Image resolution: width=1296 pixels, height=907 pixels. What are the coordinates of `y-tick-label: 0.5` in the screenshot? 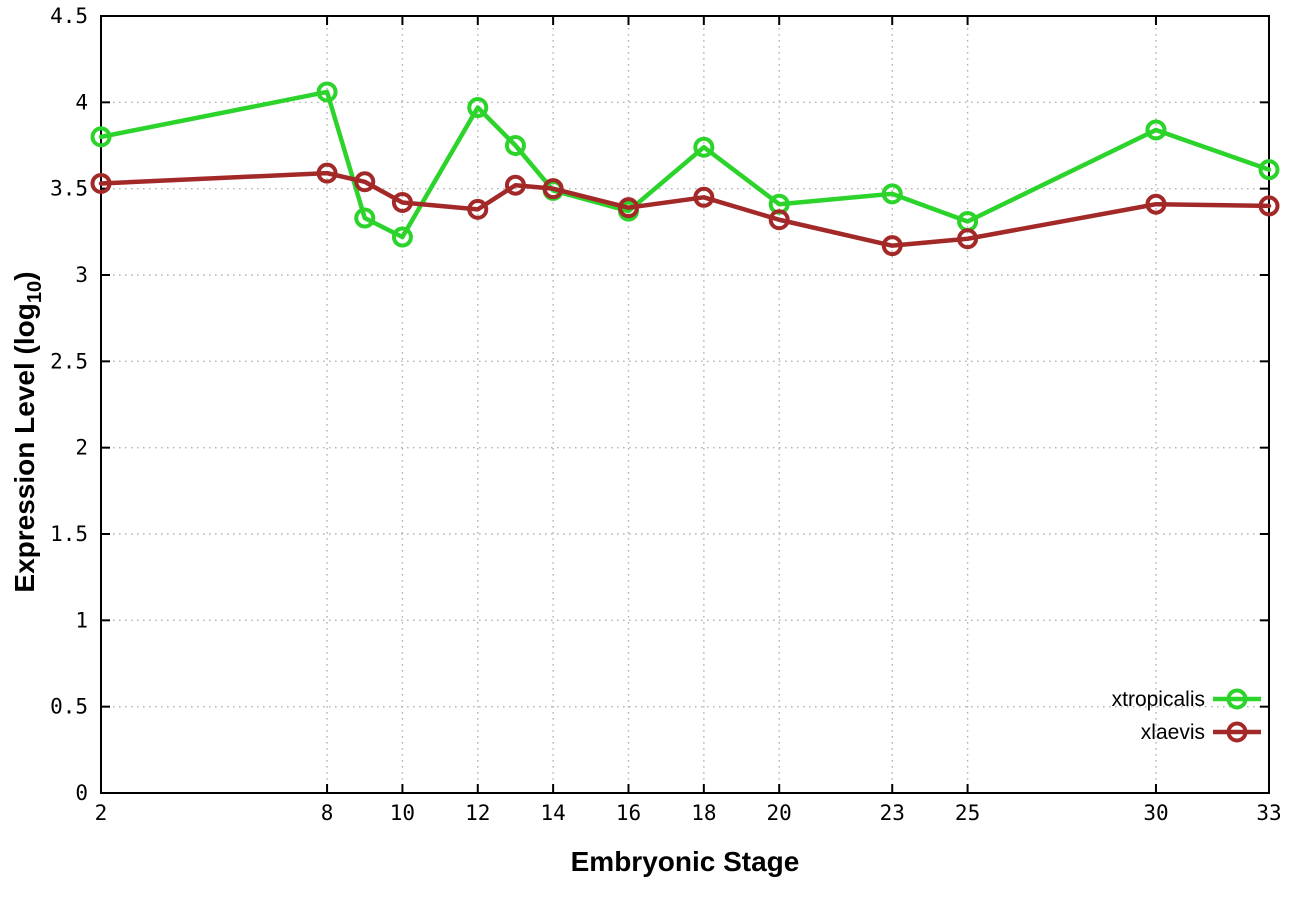 It's located at (69, 707).